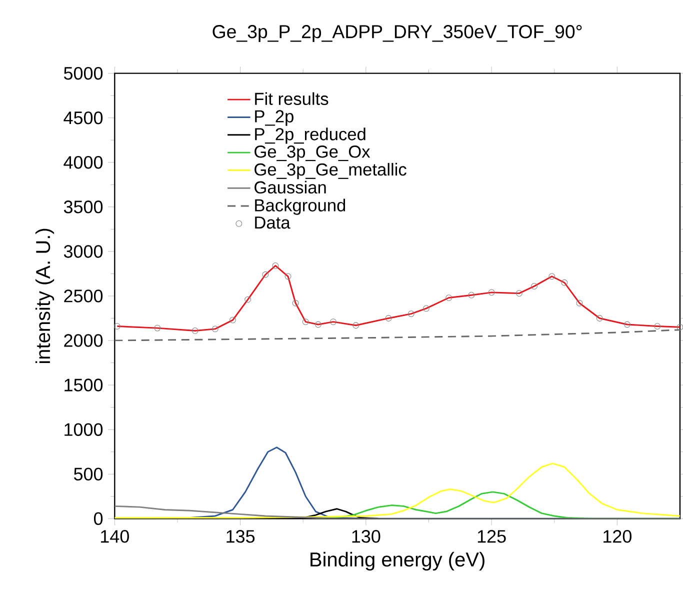  What do you see at coordinates (272, 222) in the screenshot?
I see `legend-label: Data` at bounding box center [272, 222].